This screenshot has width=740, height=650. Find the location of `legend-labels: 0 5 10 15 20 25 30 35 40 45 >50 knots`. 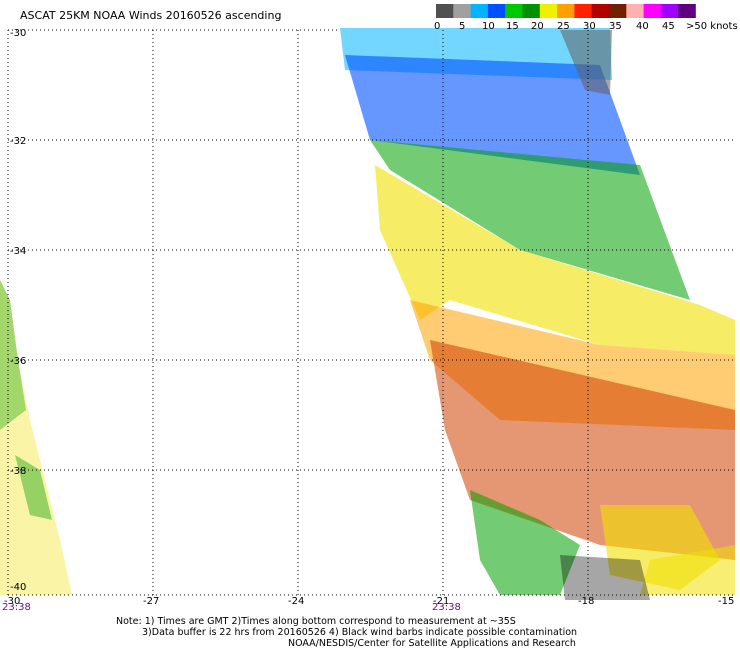

legend-labels: 0 5 10 15 20 25 30 35 40 45 >50 knots is located at coordinates (586, 26).